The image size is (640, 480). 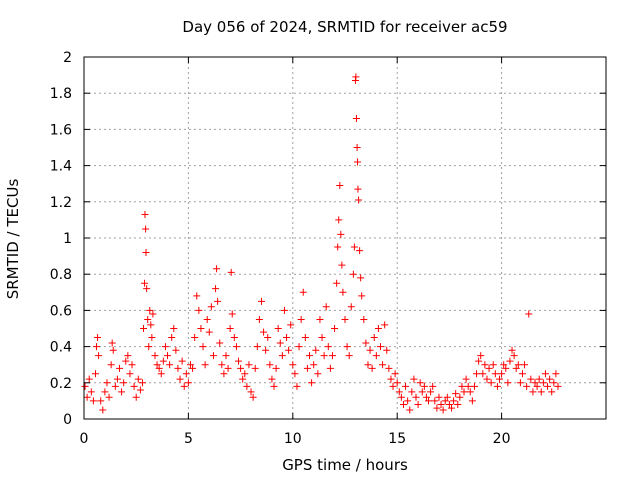 What do you see at coordinates (293, 439) in the screenshot?
I see `x-tick-label: 10` at bounding box center [293, 439].